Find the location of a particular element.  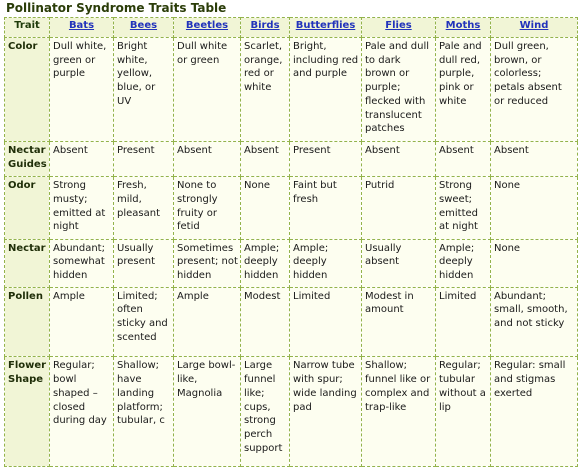

column-link-wind: Wind is located at coordinates (534, 25).